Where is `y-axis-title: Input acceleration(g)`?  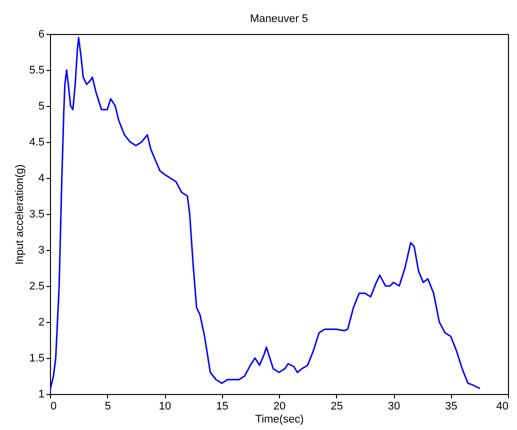 y-axis-title: Input acceleration(g) is located at coordinates (20, 214).